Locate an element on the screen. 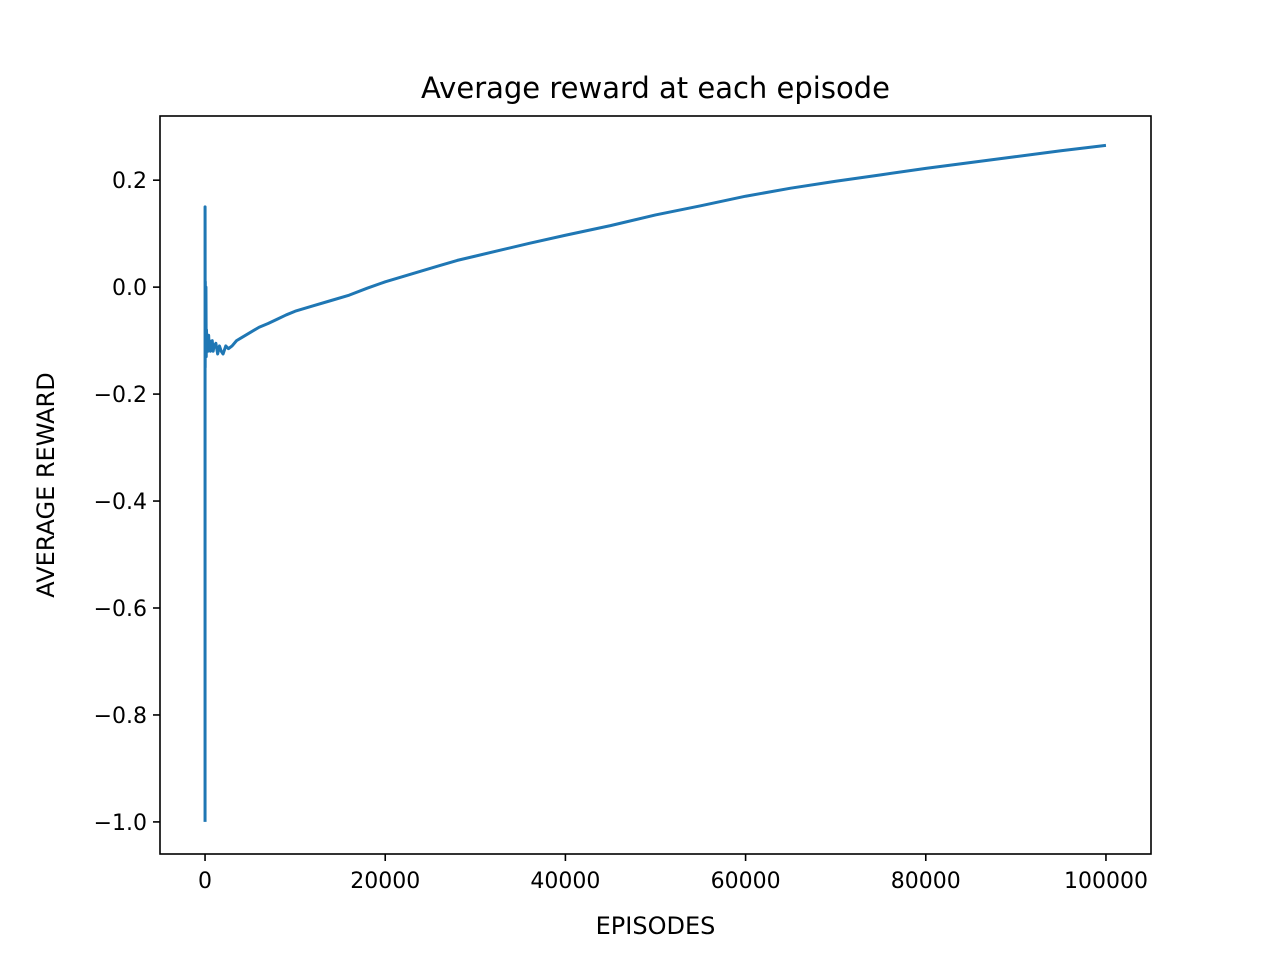  y-tick-label: −0.2 is located at coordinates (120, 395).